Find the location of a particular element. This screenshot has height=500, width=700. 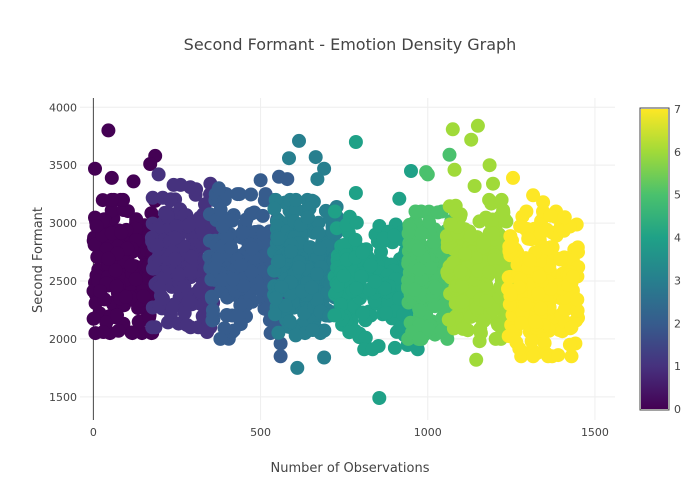

colorbar: 0 1 2 3 4 5 6 7 is located at coordinates (660, 259).